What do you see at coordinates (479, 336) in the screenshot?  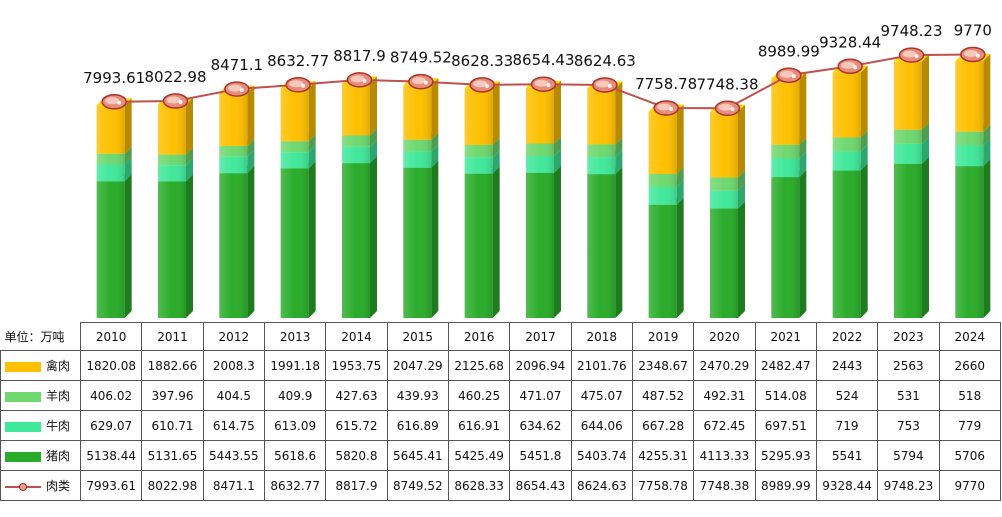 I see `tick-label-2016: 2016` at bounding box center [479, 336].